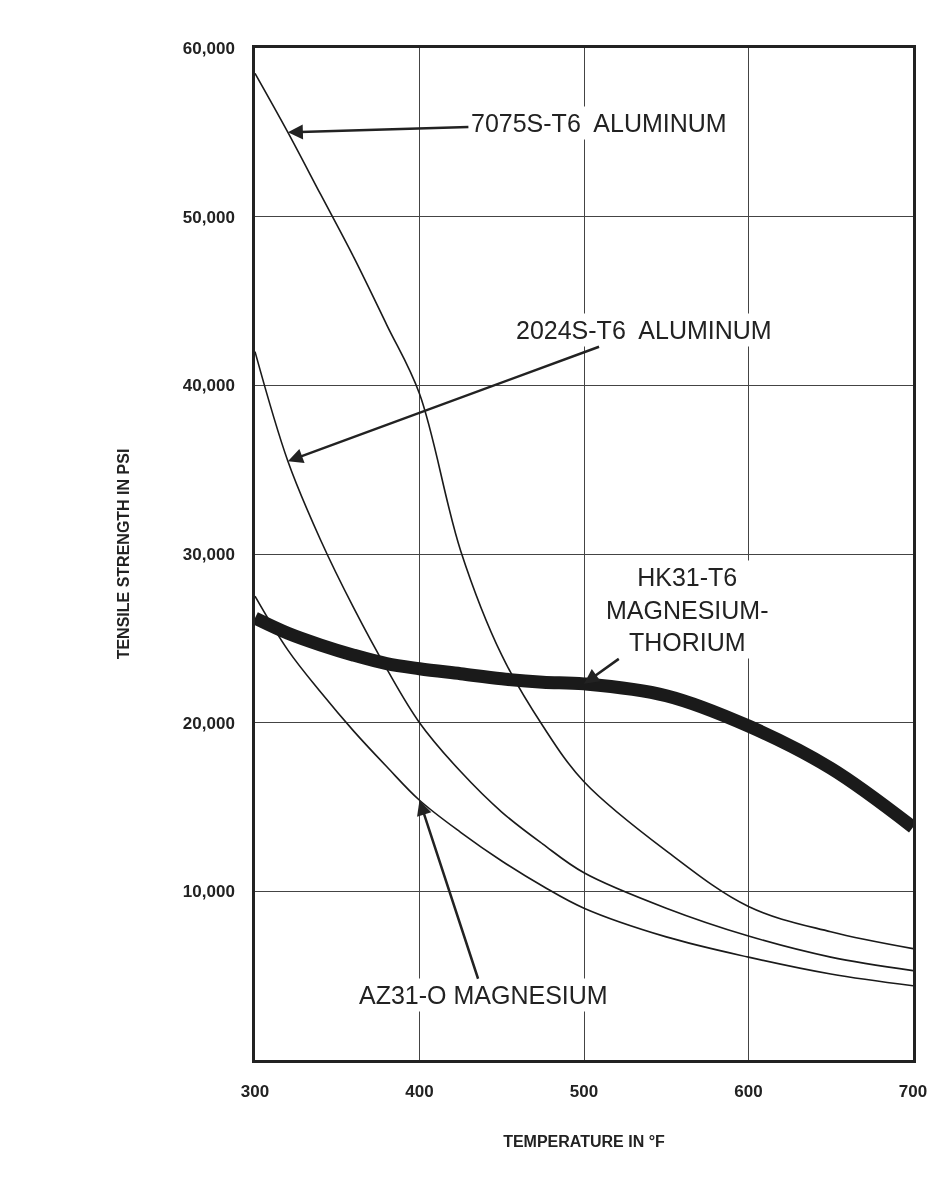 The height and width of the screenshot is (1191, 941). I want to click on x-tick-label: 300, so click(255, 1092).